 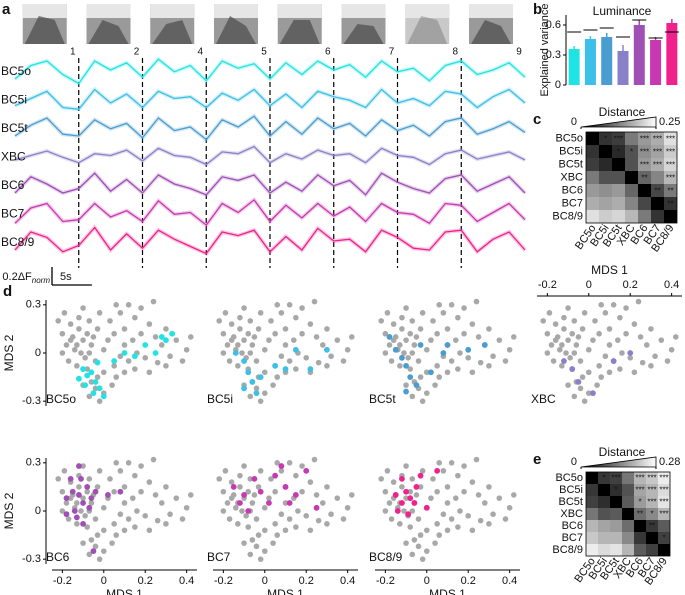 I want to click on row-label: BC8/9, so click(x=567, y=216).